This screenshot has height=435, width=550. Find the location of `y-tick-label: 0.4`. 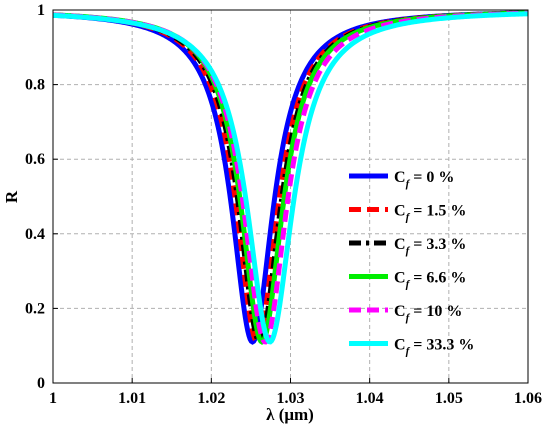

y-tick-label: 0.4 is located at coordinates (35, 234).